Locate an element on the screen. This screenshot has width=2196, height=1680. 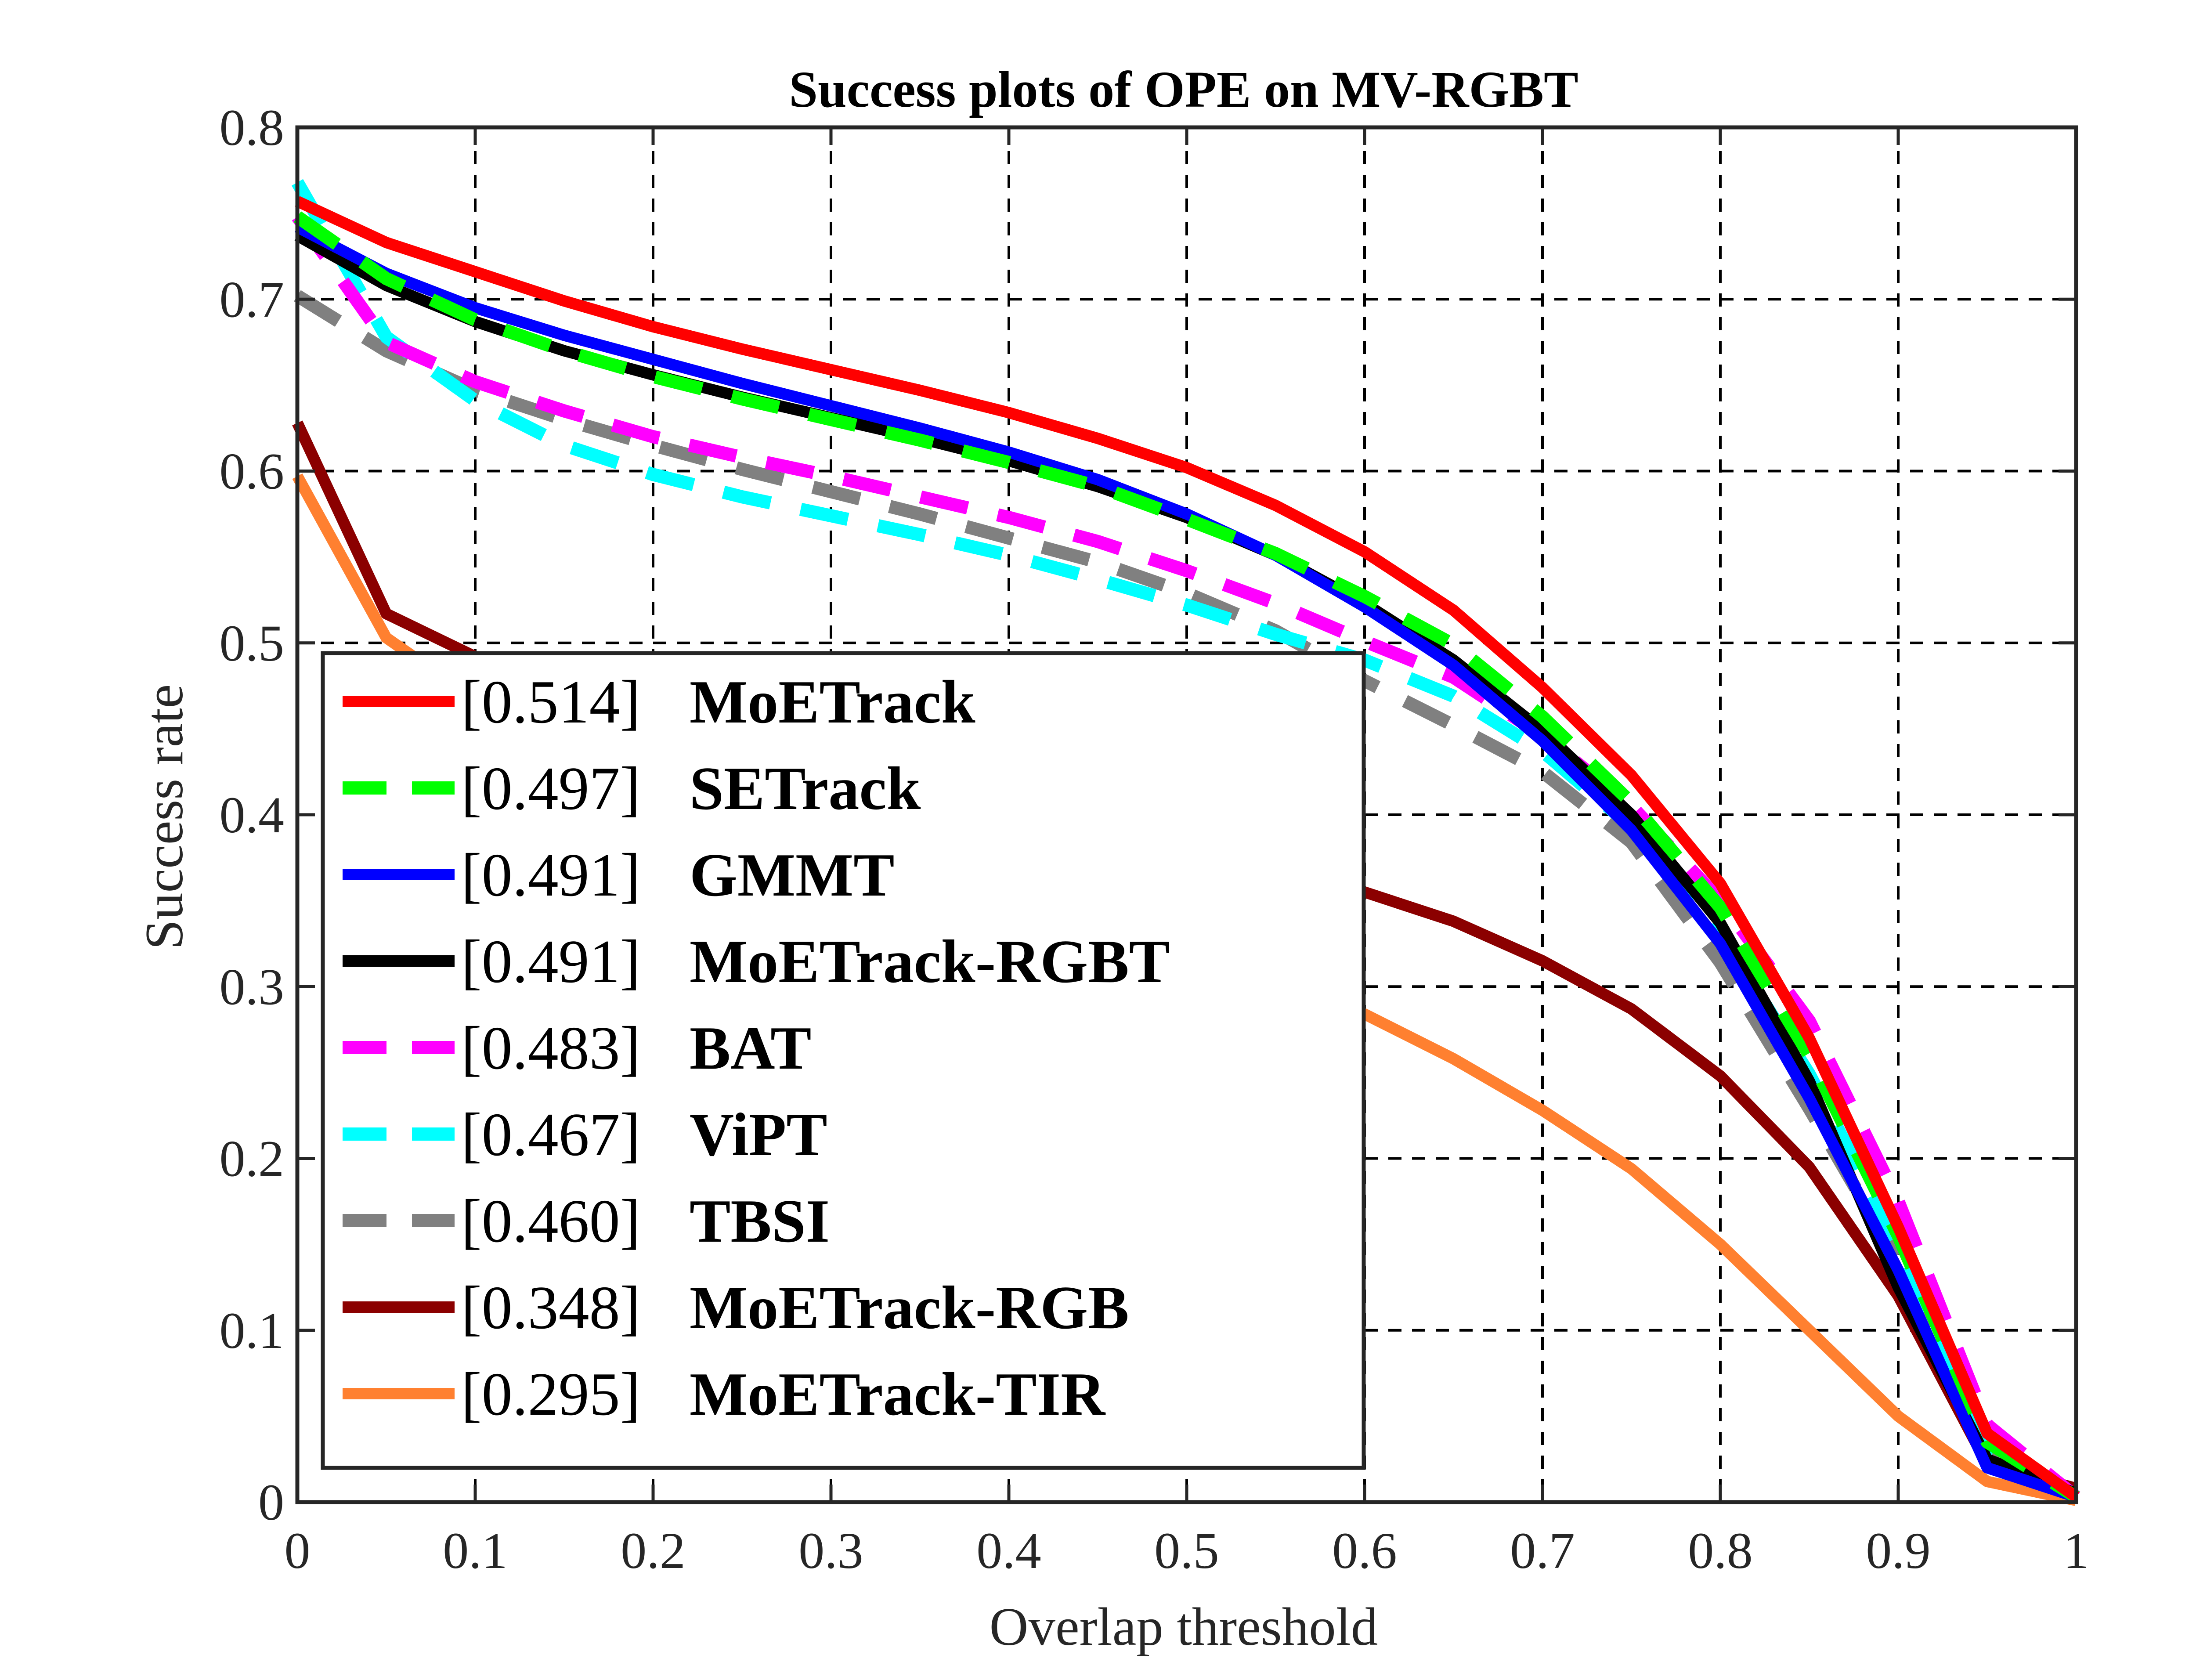
y-tick-label: 0.8 is located at coordinates (253, 128).